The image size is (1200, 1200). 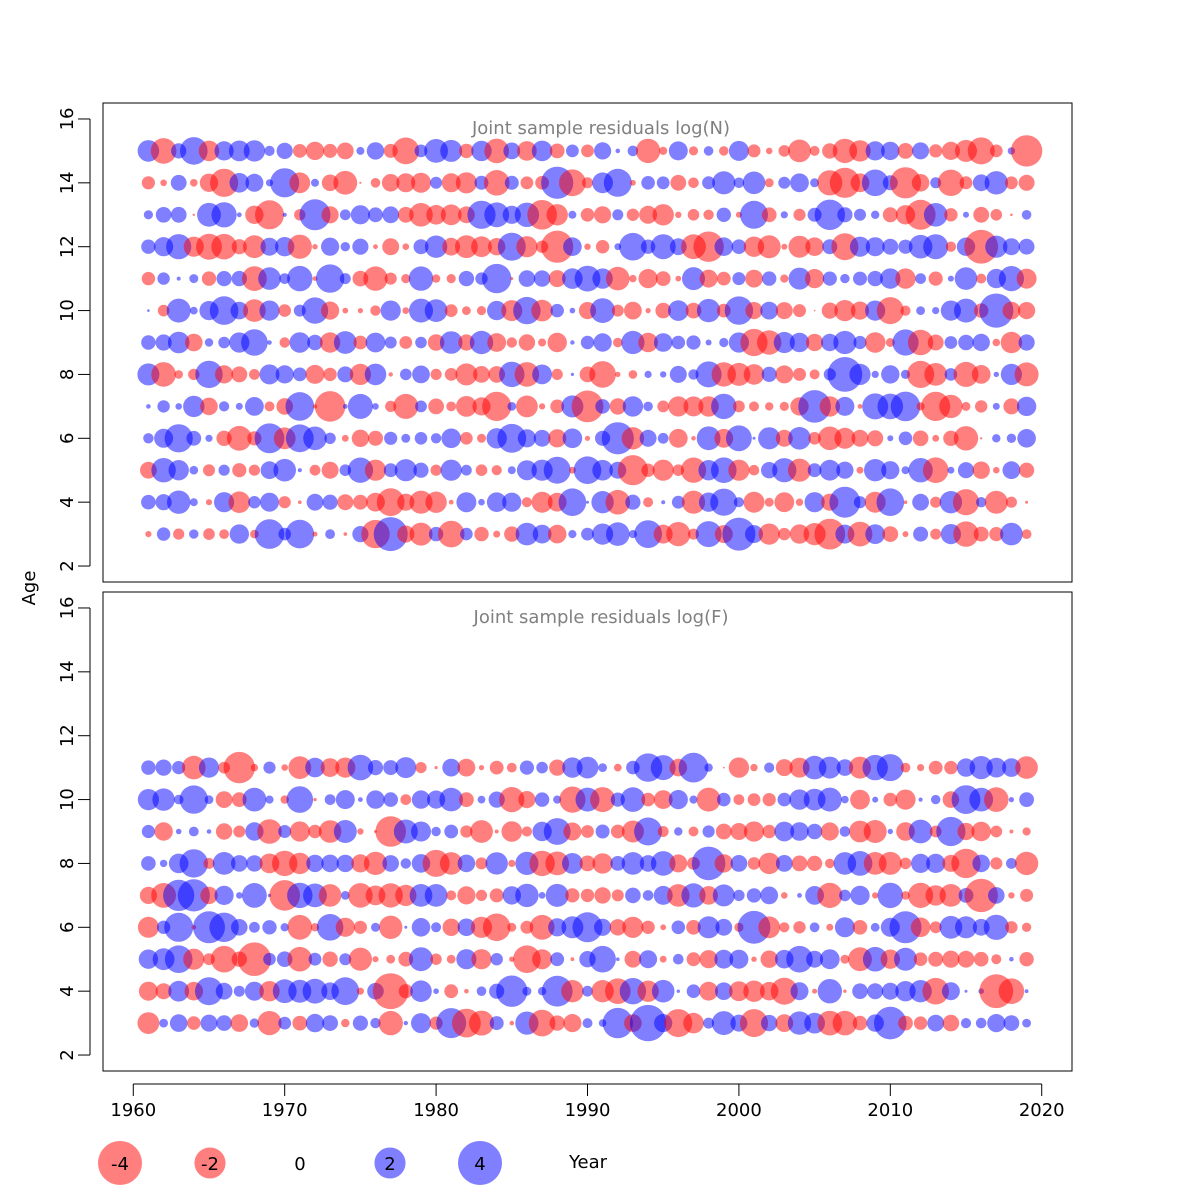 I want to click on bubble-0-1982-age9, so click(x=466, y=342).